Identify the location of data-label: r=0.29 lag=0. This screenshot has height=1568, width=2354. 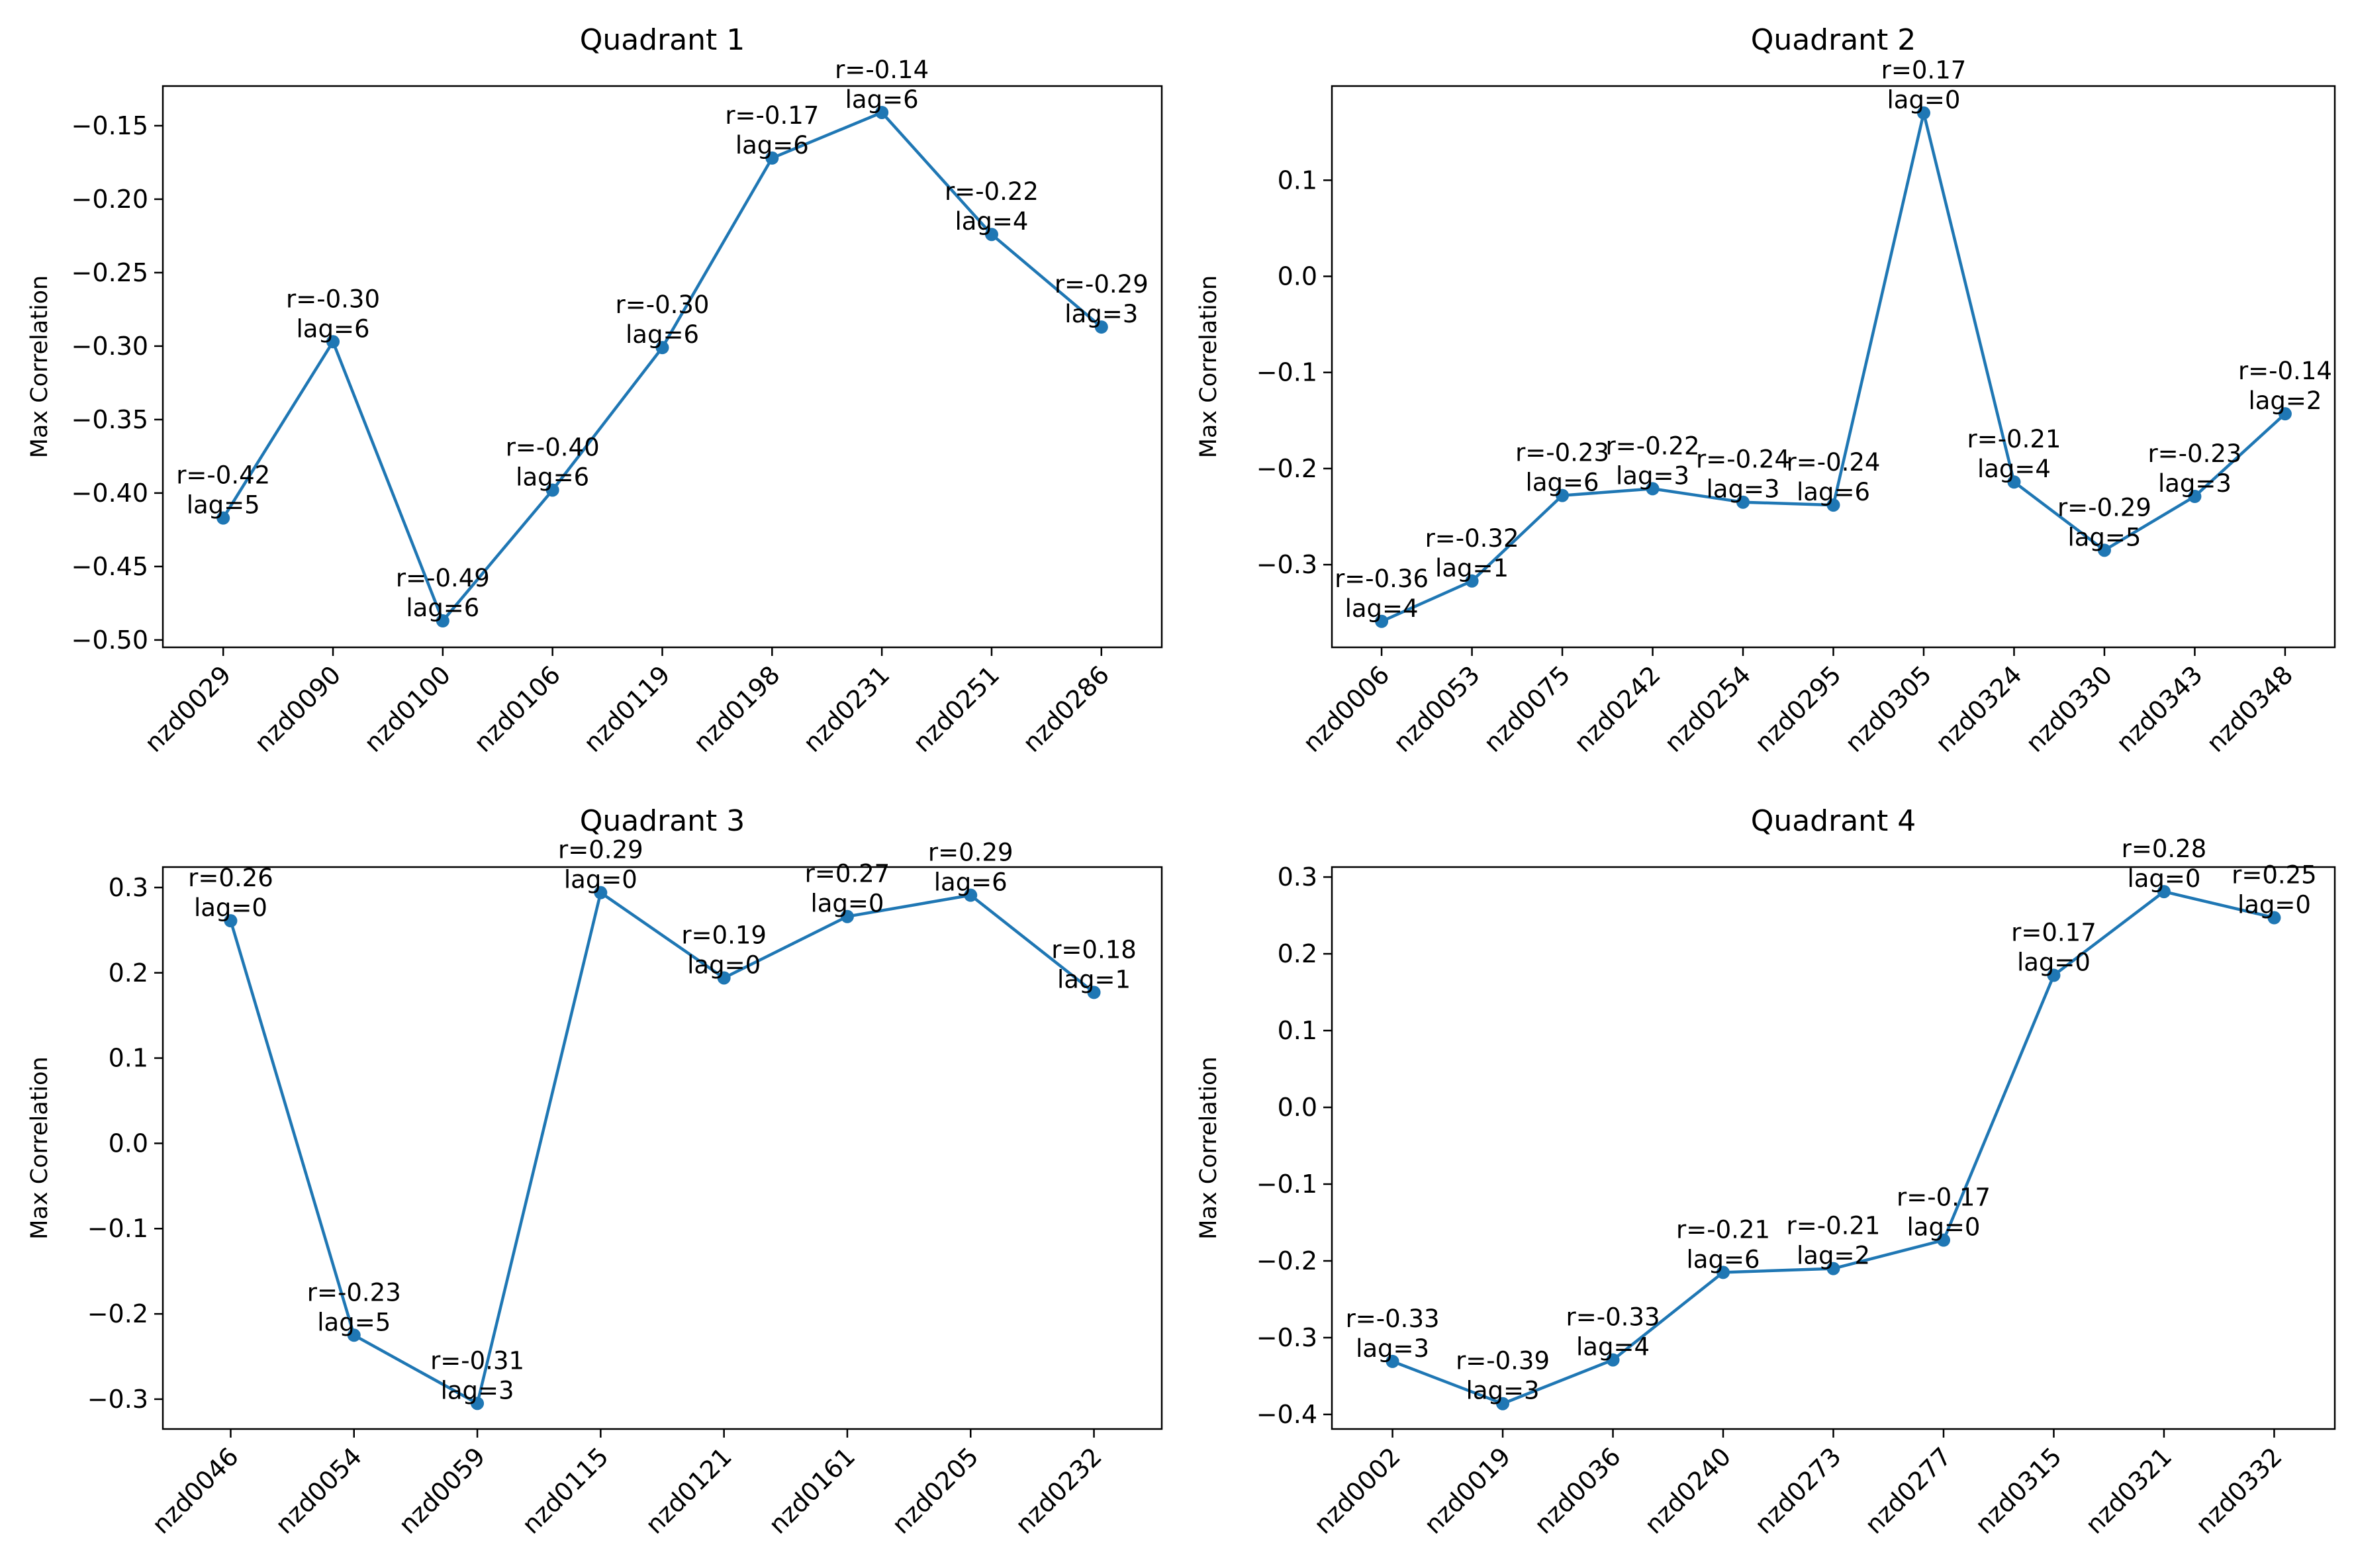
(601, 865).